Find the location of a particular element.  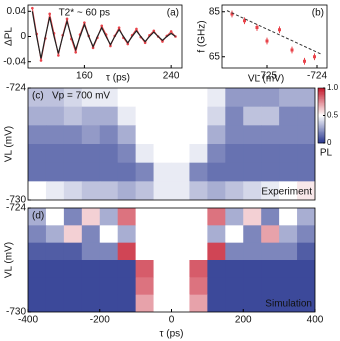

y-axis-label: VL (mV) is located at coordinates (9, 144).